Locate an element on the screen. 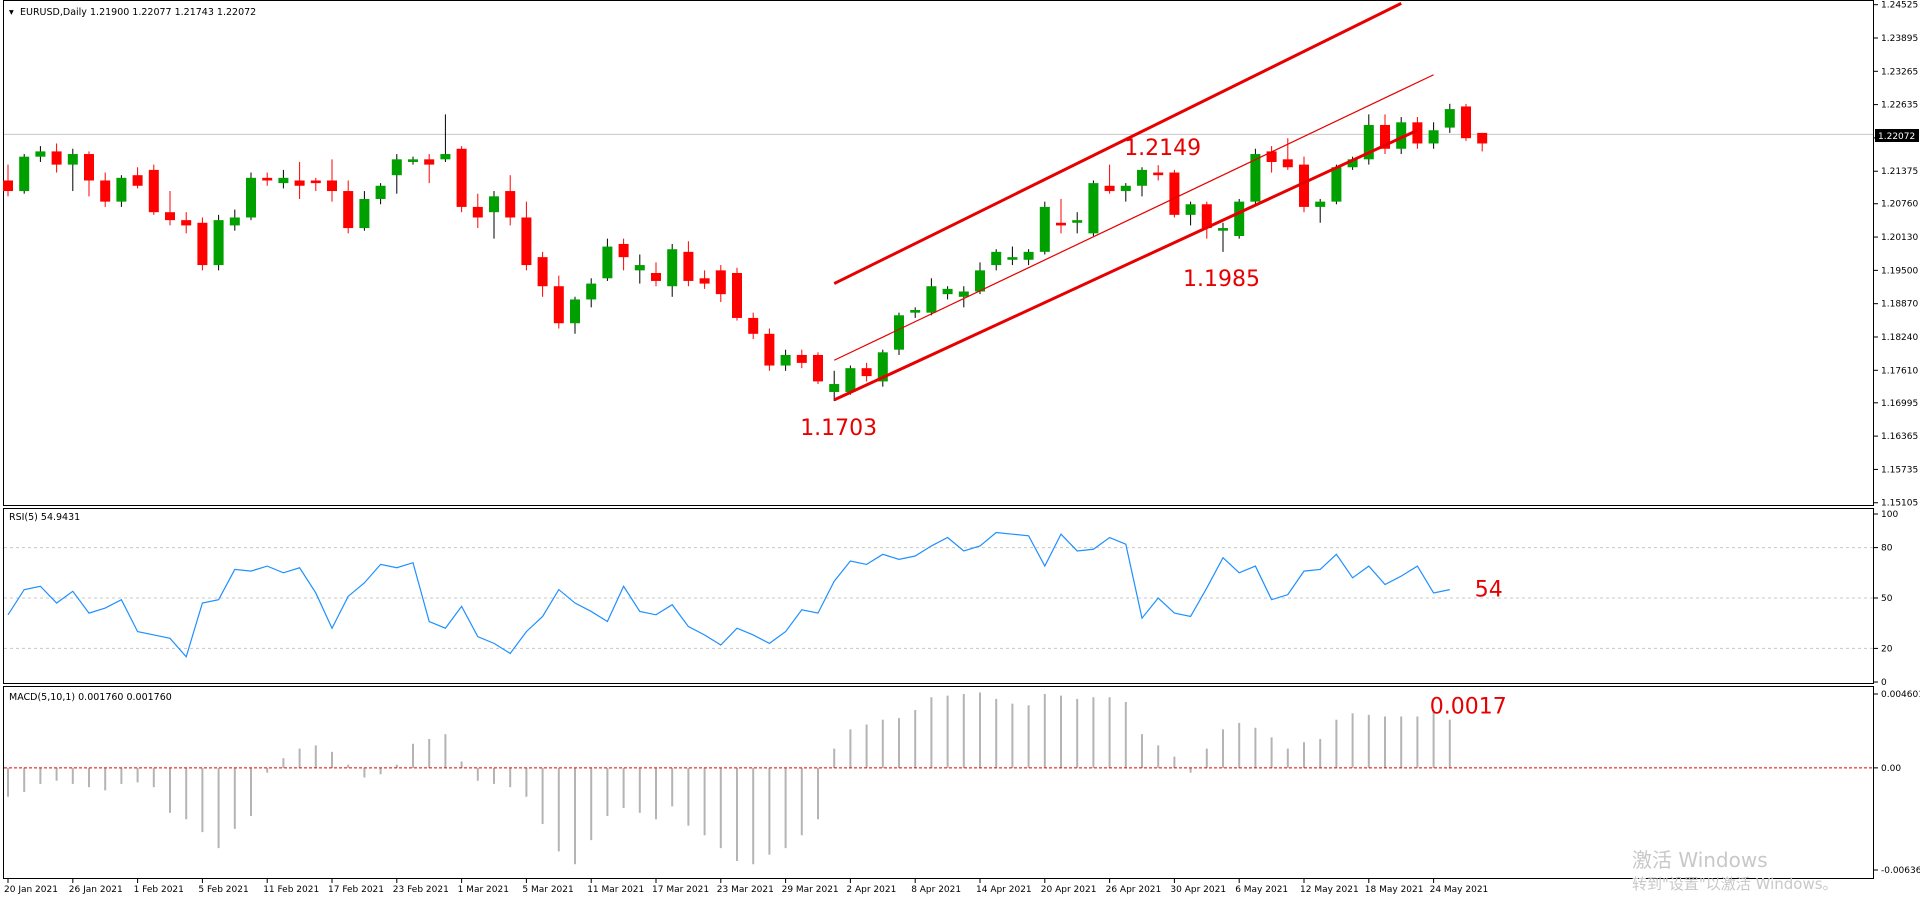  price-tick-label: 1.19500 is located at coordinates (1899, 271).